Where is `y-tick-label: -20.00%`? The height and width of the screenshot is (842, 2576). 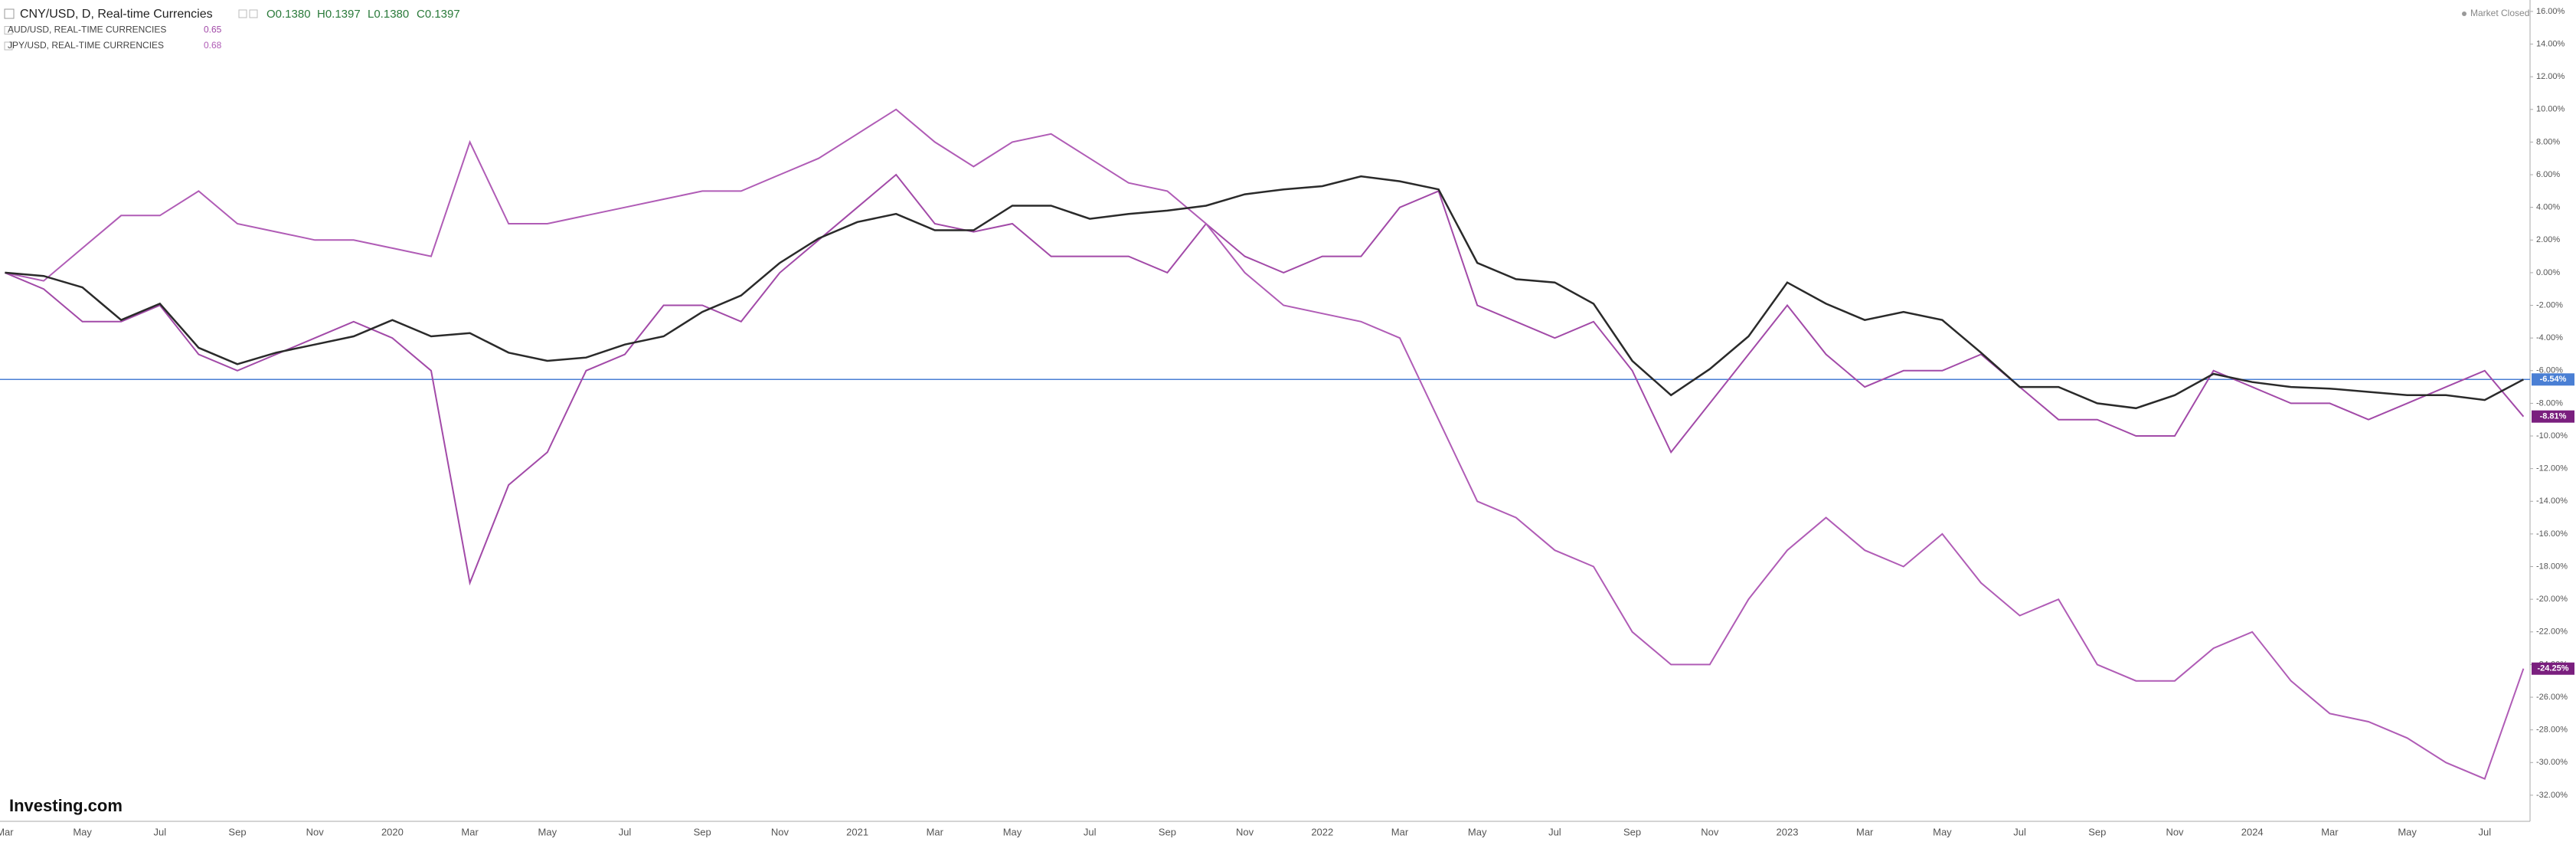 y-tick-label: -20.00% is located at coordinates (2552, 599).